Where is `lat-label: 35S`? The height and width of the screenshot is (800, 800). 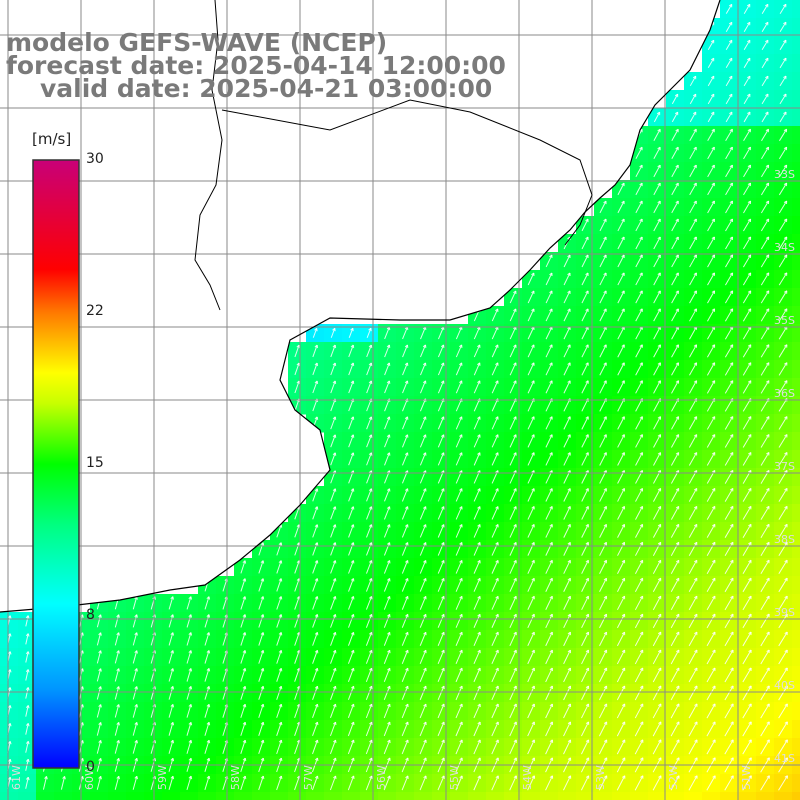
lat-label: 35S is located at coordinates (784, 320).